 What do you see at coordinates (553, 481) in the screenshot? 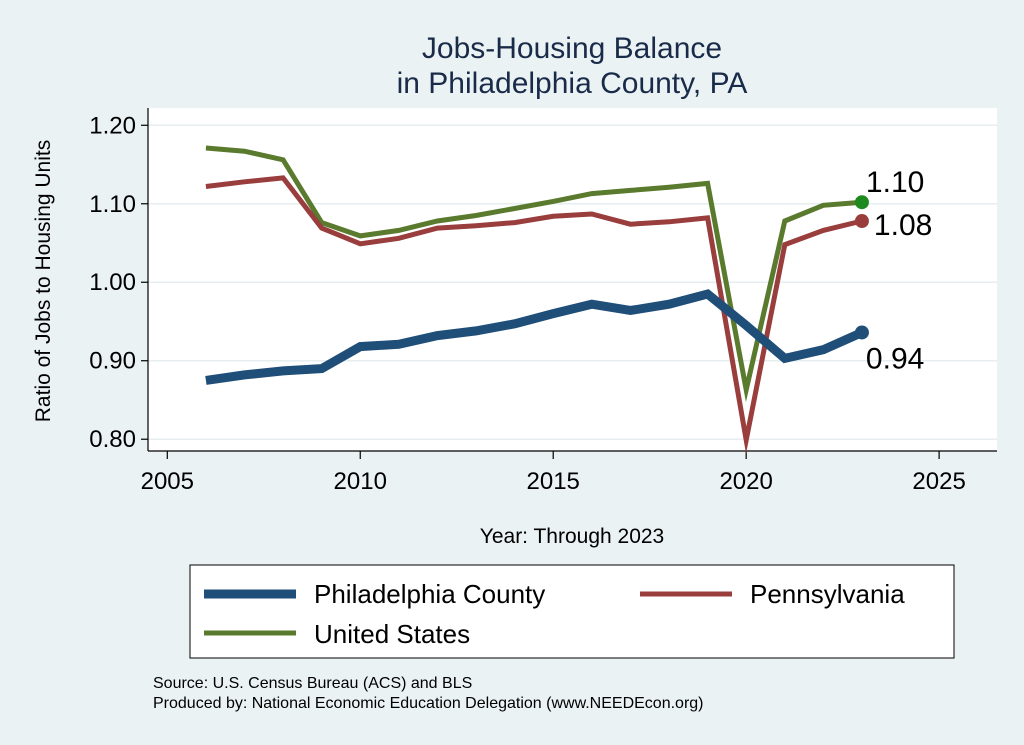
I see `x-tick-label: 2015` at bounding box center [553, 481].